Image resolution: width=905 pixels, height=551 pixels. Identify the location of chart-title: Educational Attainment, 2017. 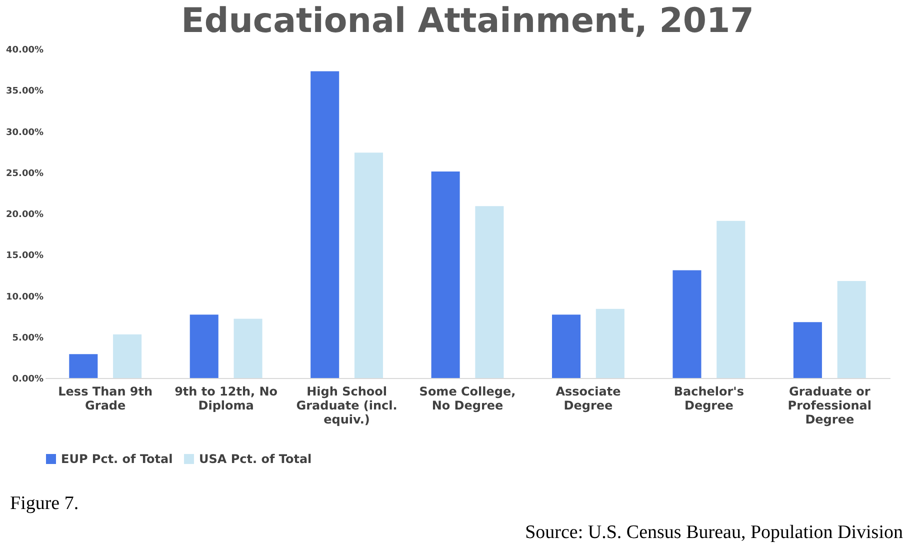
(467, 21).